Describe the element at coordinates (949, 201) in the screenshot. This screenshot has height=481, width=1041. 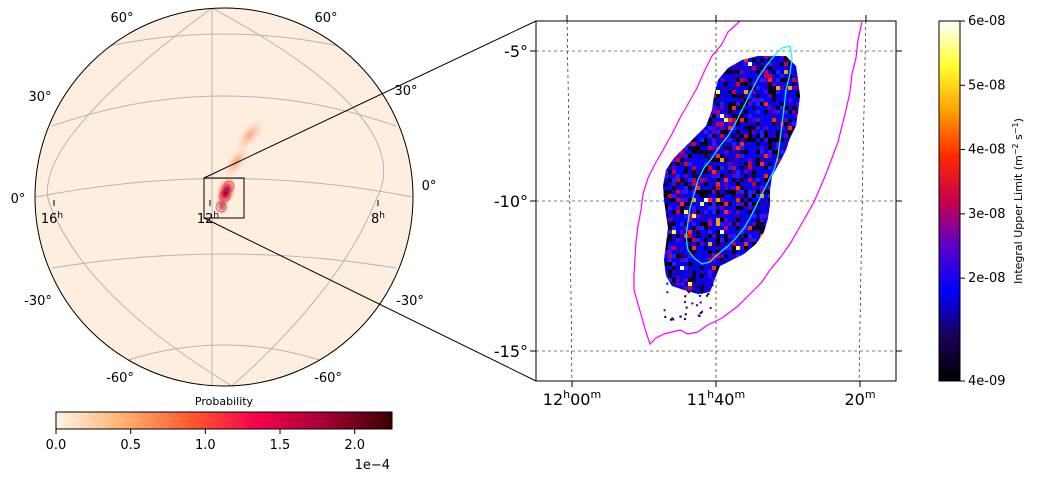
I see `upper-limit-colorbar` at that location.